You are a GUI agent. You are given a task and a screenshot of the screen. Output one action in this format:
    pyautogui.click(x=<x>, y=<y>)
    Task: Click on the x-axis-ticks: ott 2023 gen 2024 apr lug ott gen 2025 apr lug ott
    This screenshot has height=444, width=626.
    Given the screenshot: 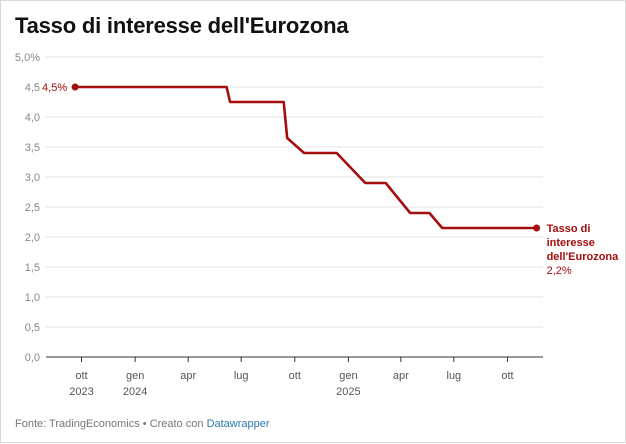 What is the action you would take?
    pyautogui.click(x=291, y=377)
    